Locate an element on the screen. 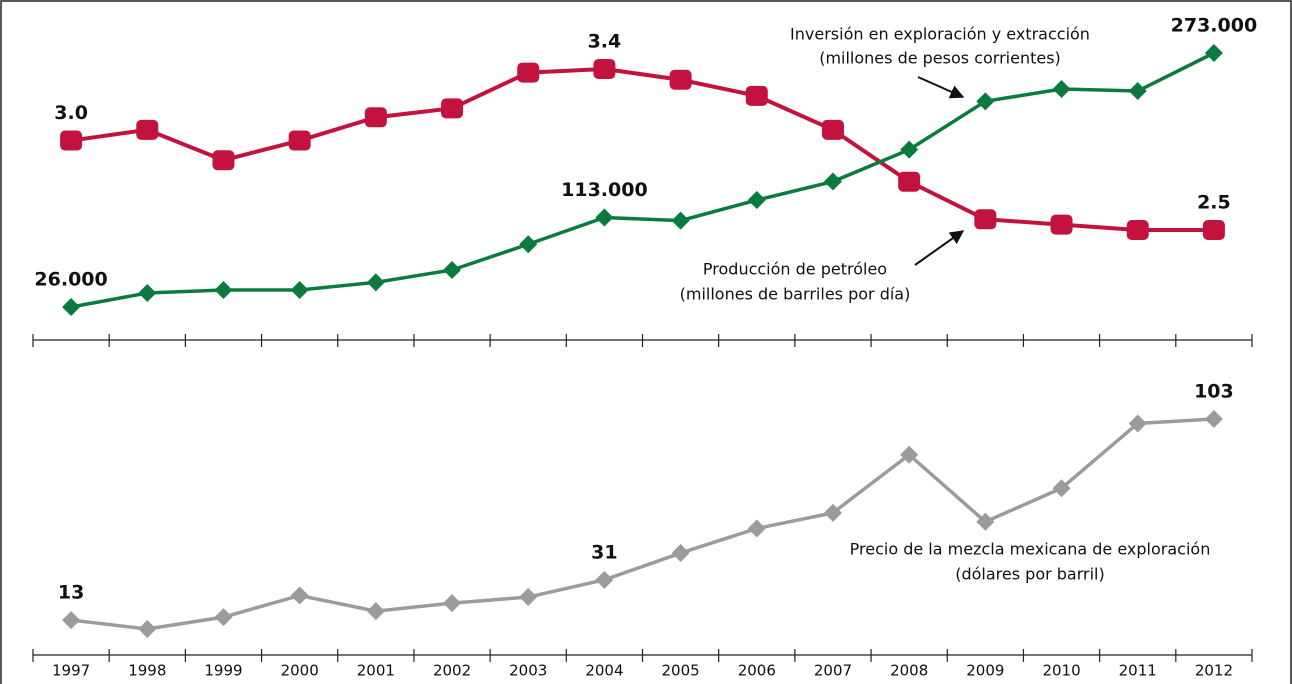  x-tick-label: 2012 is located at coordinates (1214, 671).